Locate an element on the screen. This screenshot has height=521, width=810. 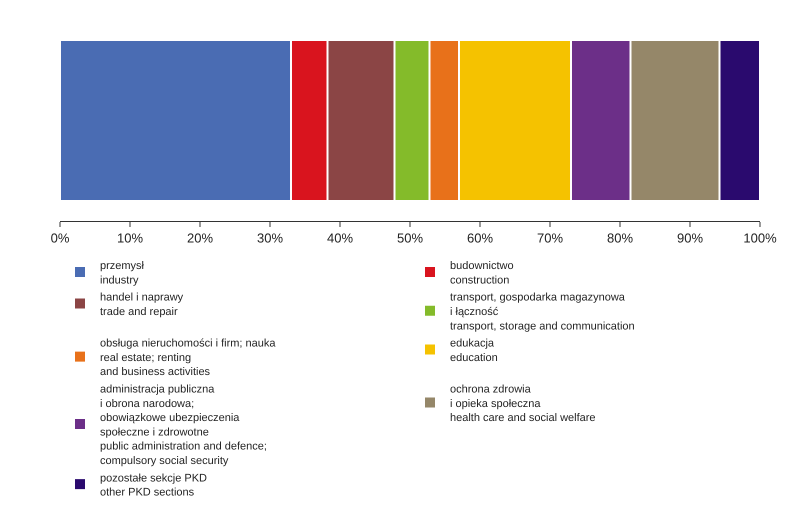
x-tick-label: 70% is located at coordinates (550, 238).